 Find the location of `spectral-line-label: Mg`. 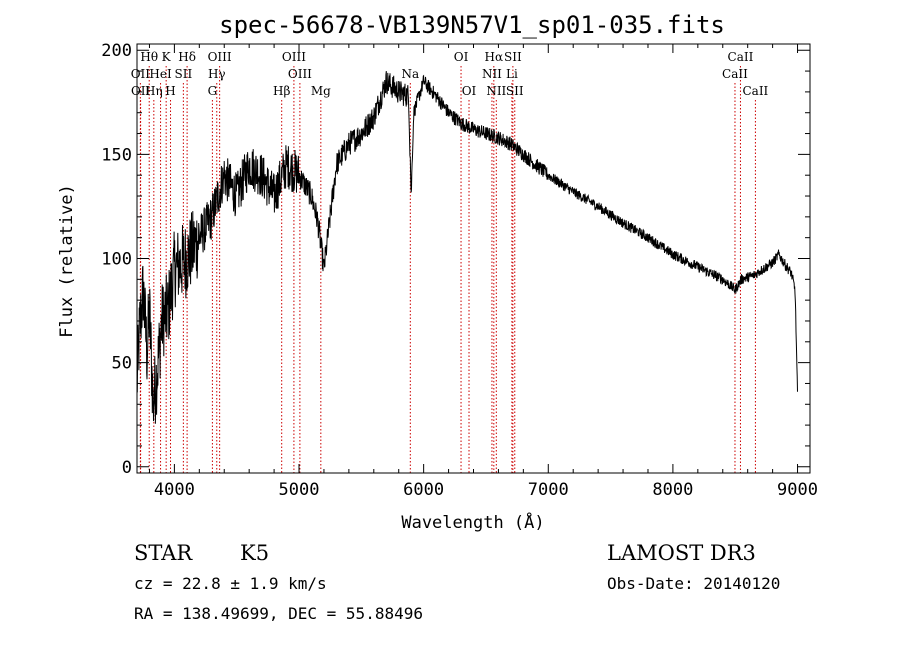

spectral-line-label: Mg is located at coordinates (321, 91).